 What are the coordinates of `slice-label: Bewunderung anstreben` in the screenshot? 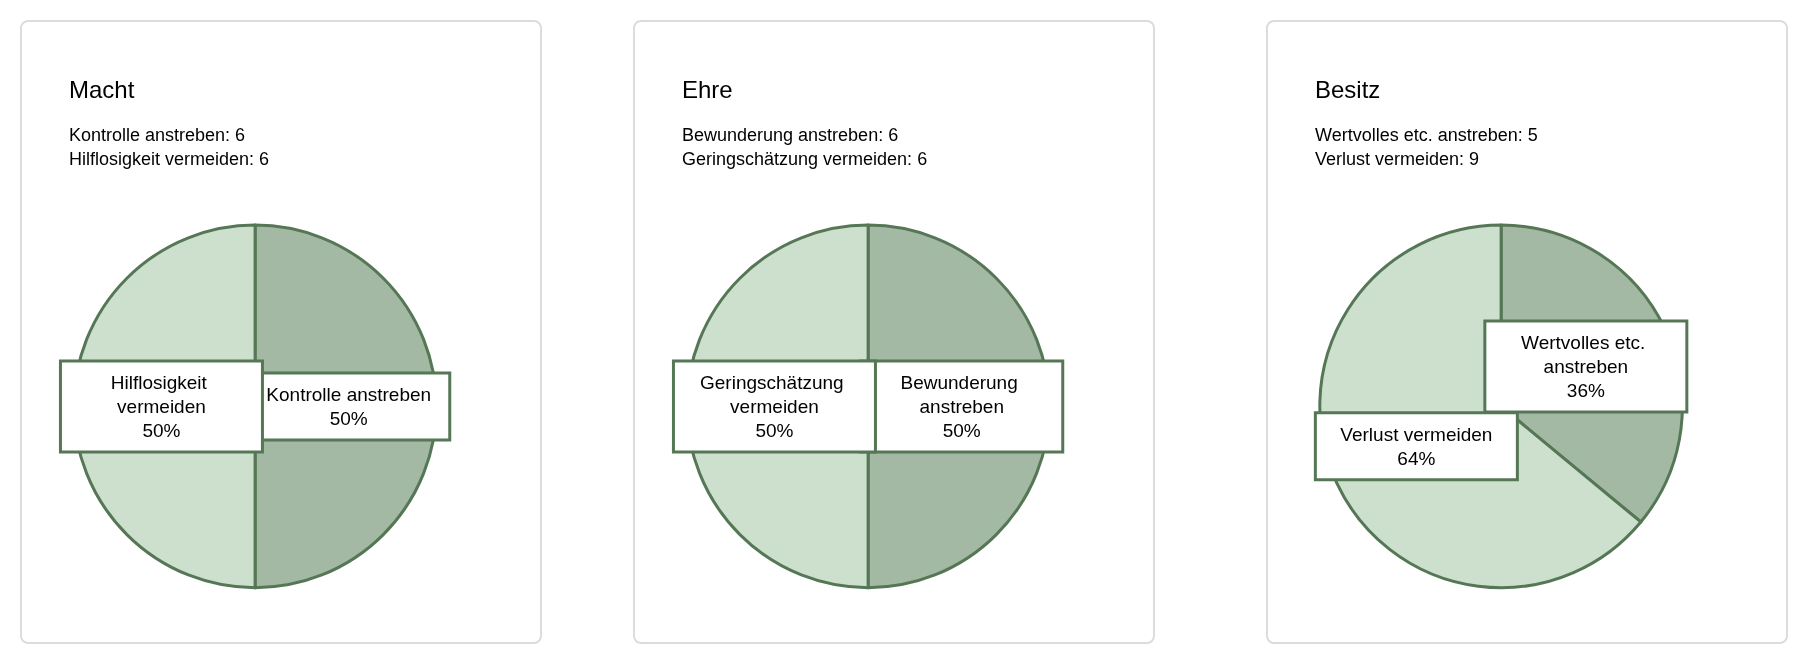 It's located at (962, 394).